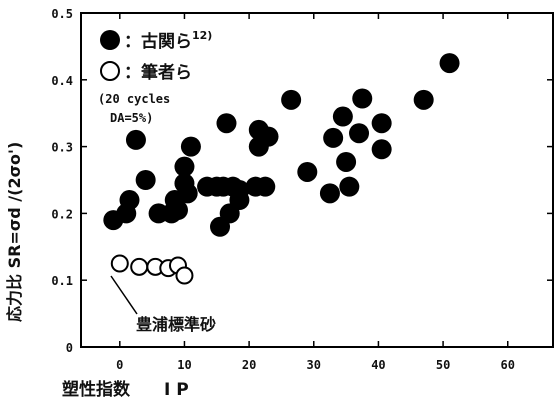  I want to click on x-tick-label: 20, so click(249, 365).